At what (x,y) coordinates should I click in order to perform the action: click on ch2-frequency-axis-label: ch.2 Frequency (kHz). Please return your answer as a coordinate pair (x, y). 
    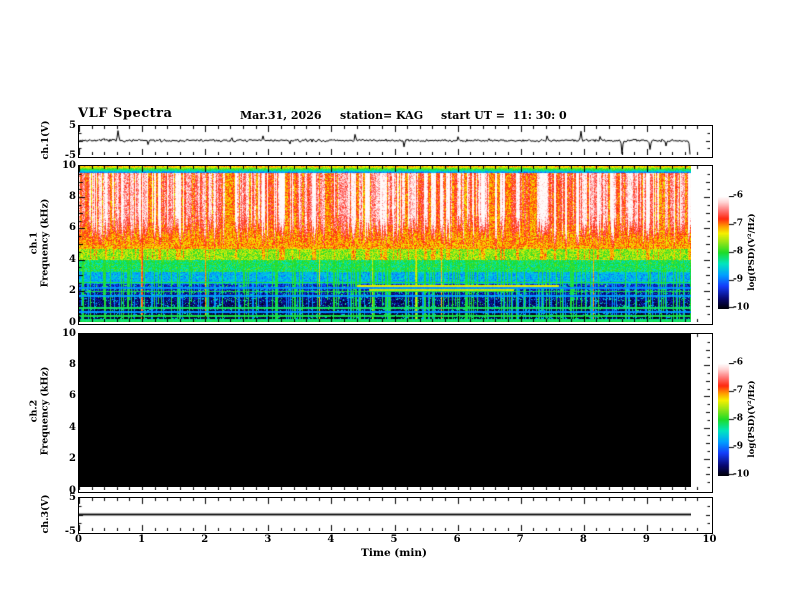
    Looking at the image, I should click on (39, 411).